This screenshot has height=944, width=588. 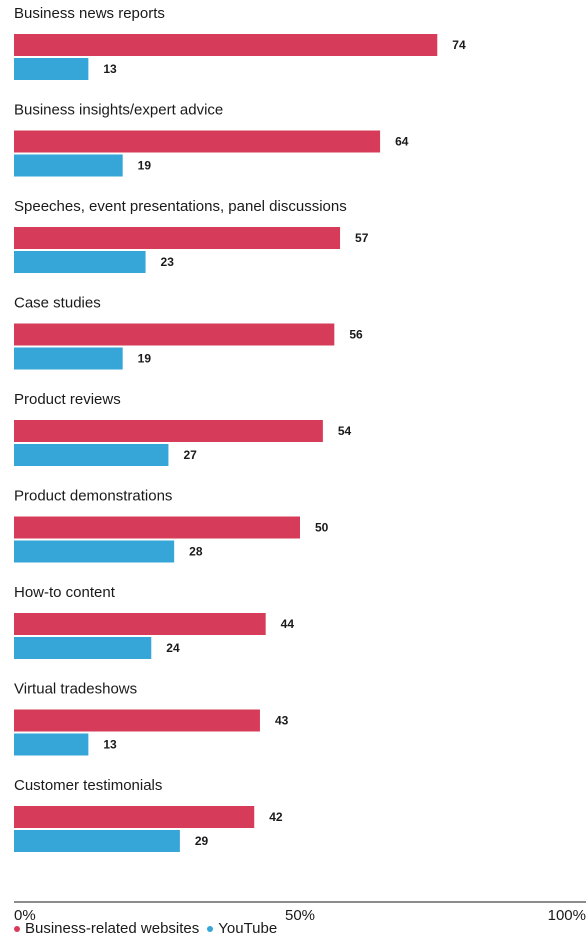 I want to click on category-label: Customer testimonials, so click(x=88, y=785).